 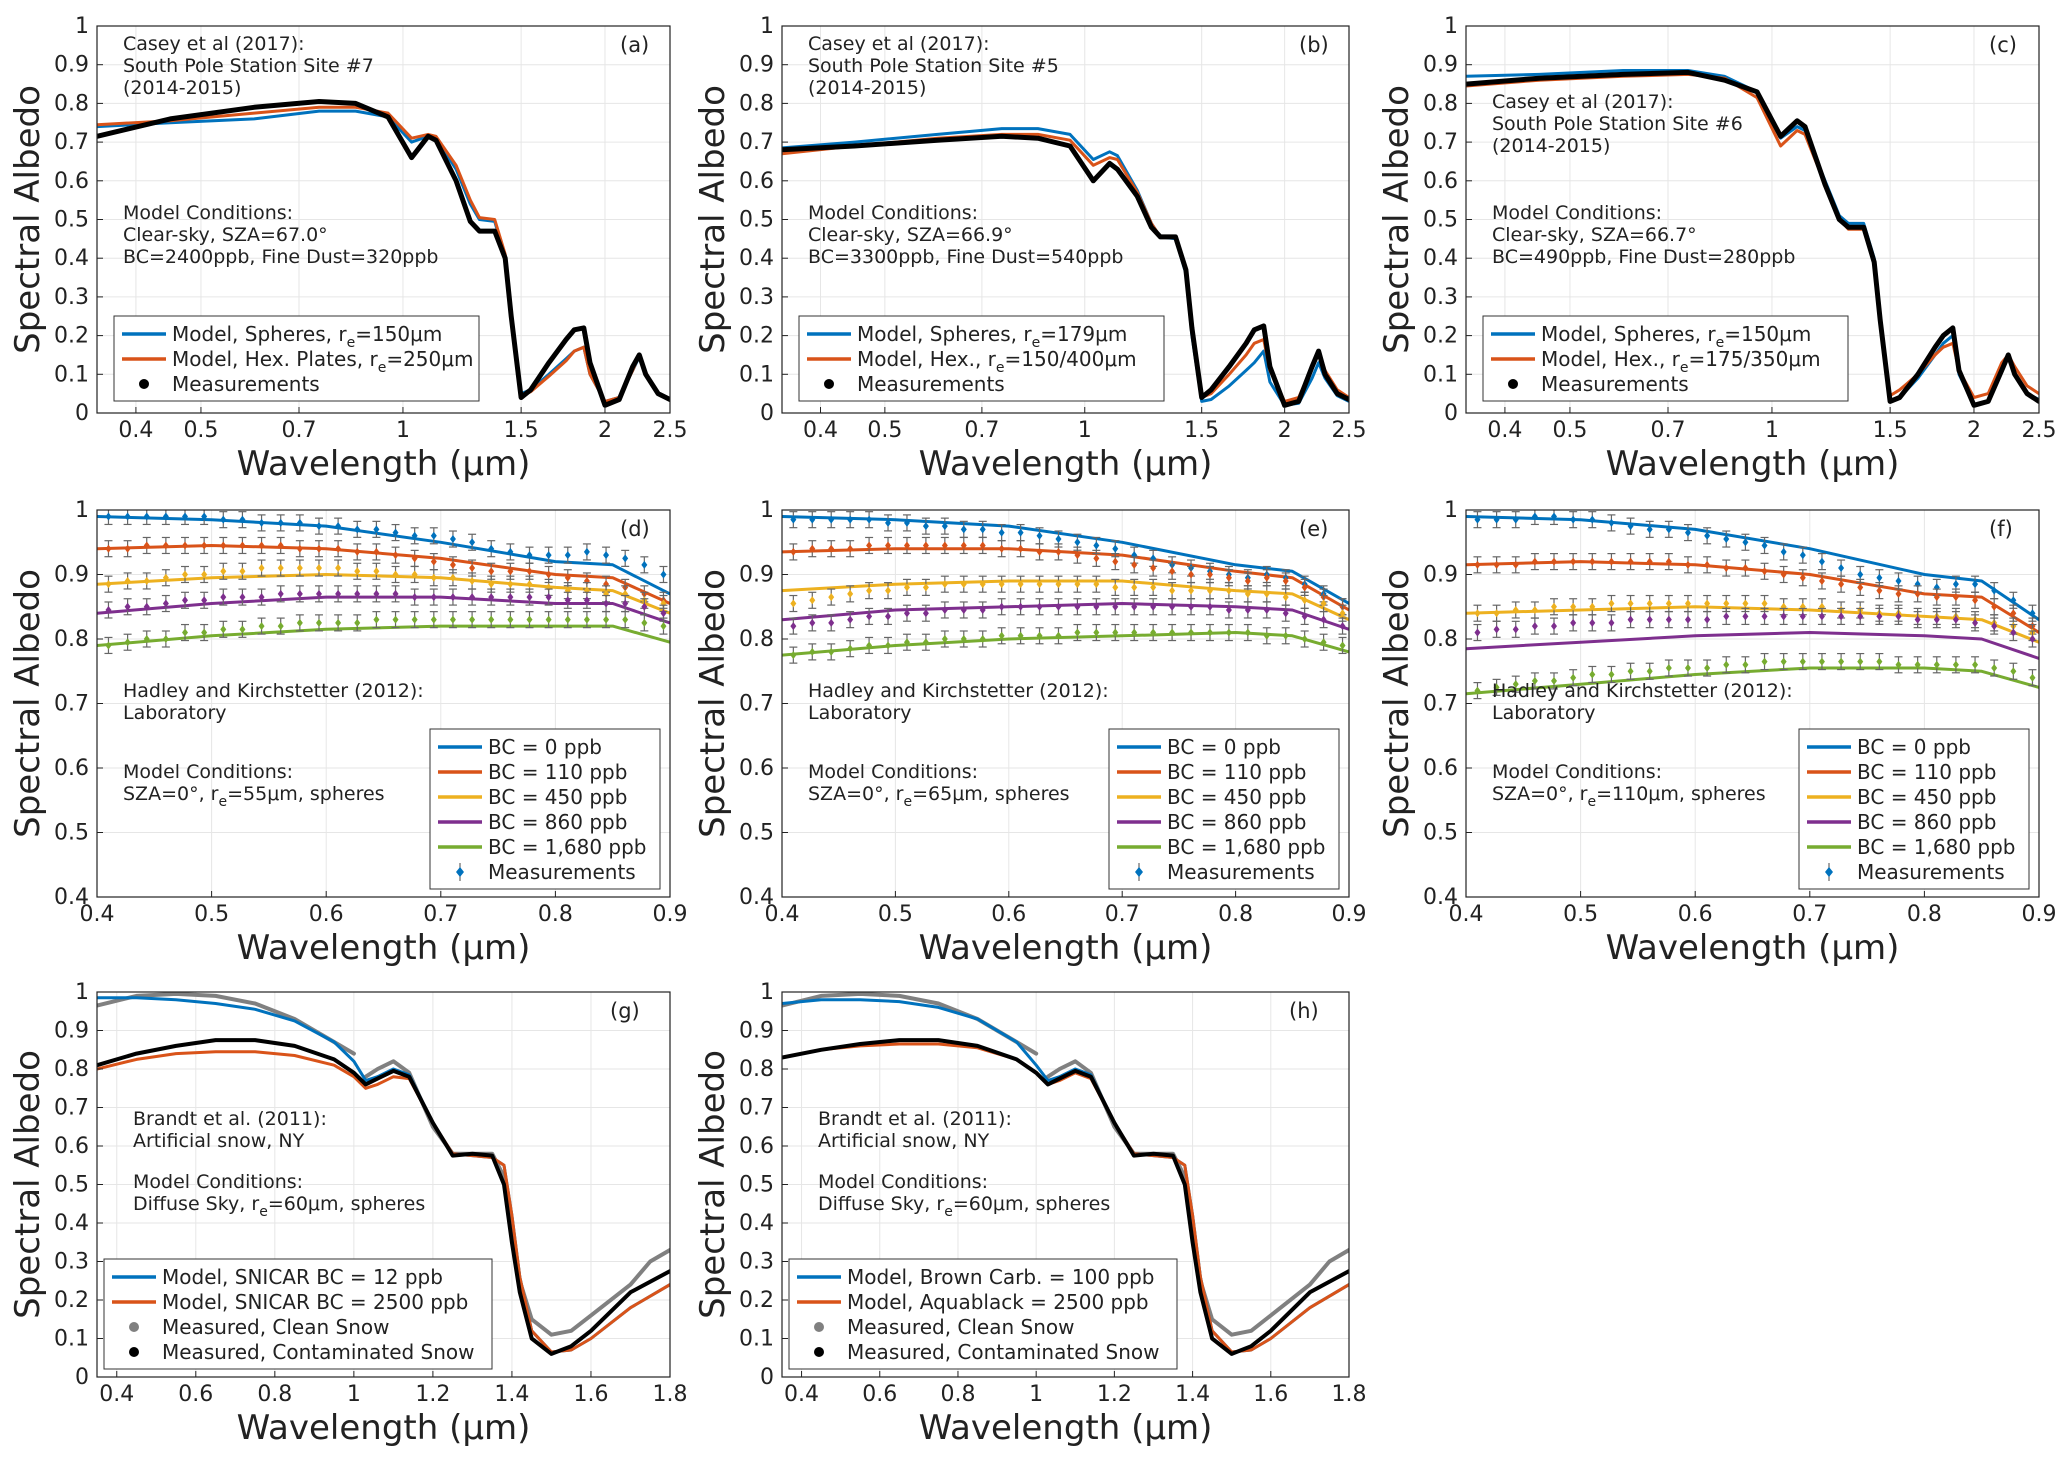 I want to click on legend-text: BC = 450 ppb, so click(x=1926, y=797).